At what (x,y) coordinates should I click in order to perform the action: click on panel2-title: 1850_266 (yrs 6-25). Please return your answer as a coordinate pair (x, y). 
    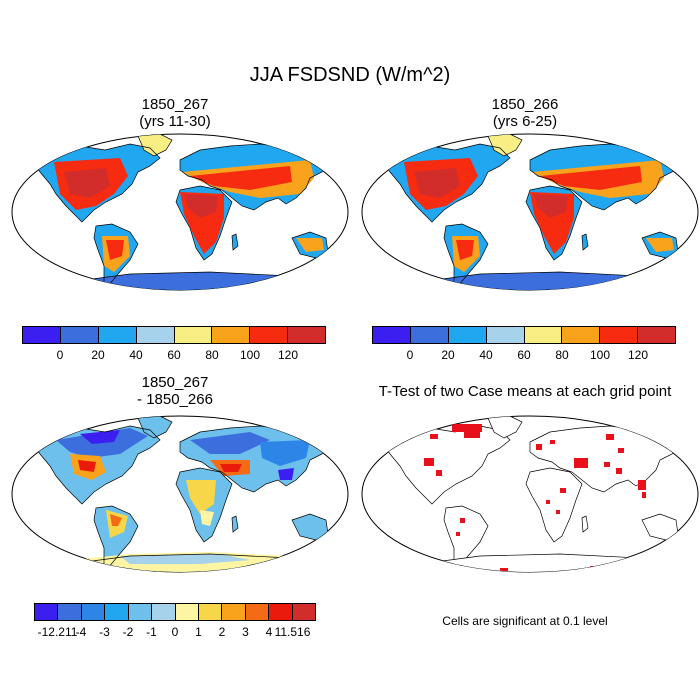
    Looking at the image, I should click on (525, 113).